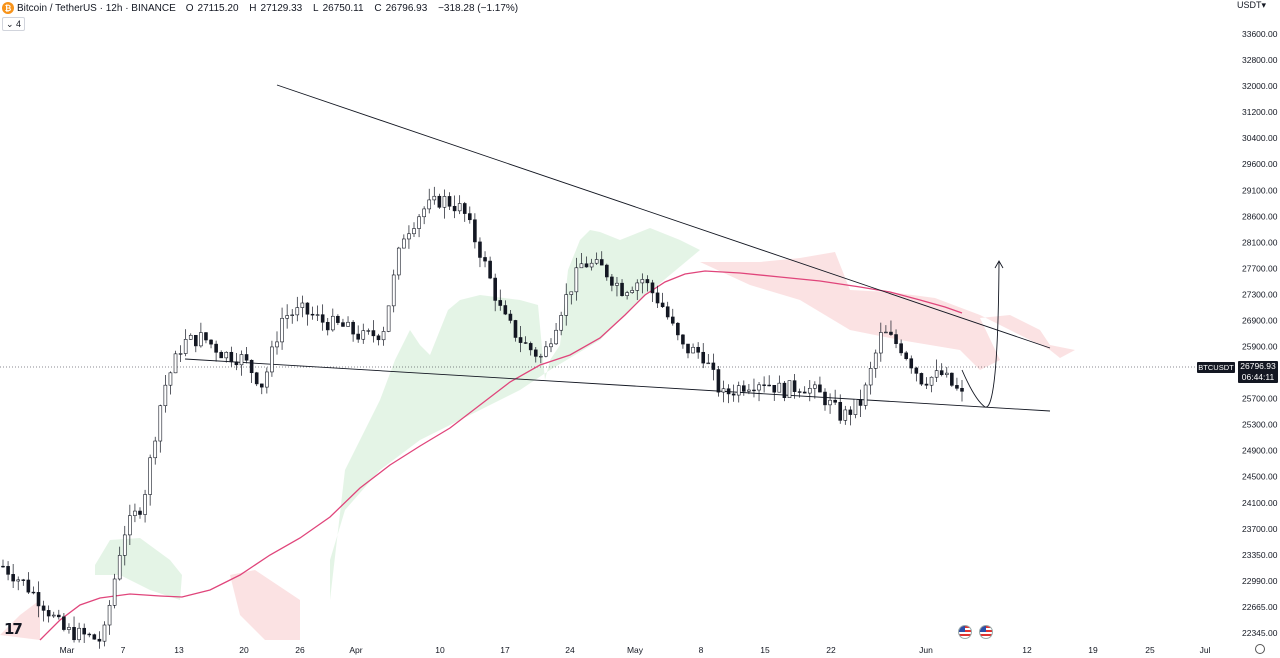 This screenshot has width=1280, height=658. What do you see at coordinates (1260, 649) in the screenshot?
I see `settings-icon` at bounding box center [1260, 649].